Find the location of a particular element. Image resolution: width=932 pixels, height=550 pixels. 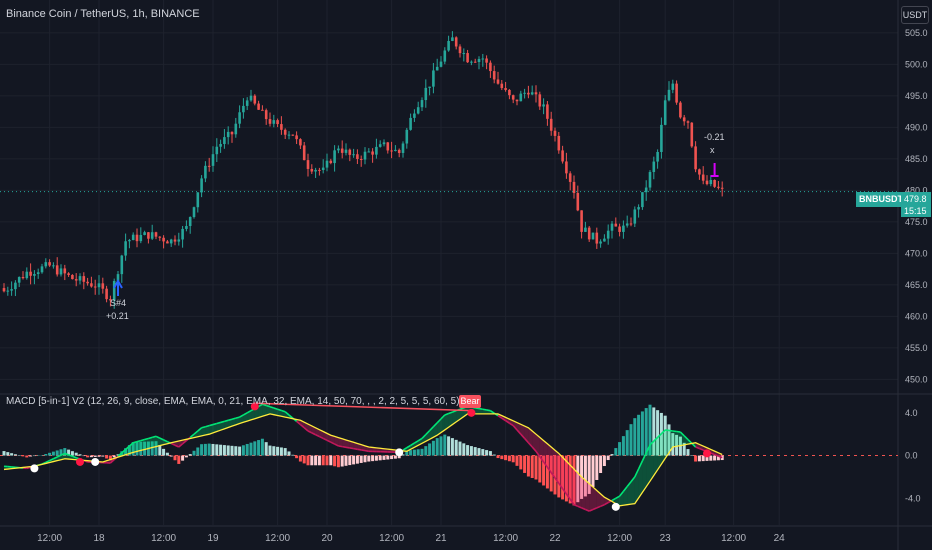

cross-marker is located at coordinates (471, 412).